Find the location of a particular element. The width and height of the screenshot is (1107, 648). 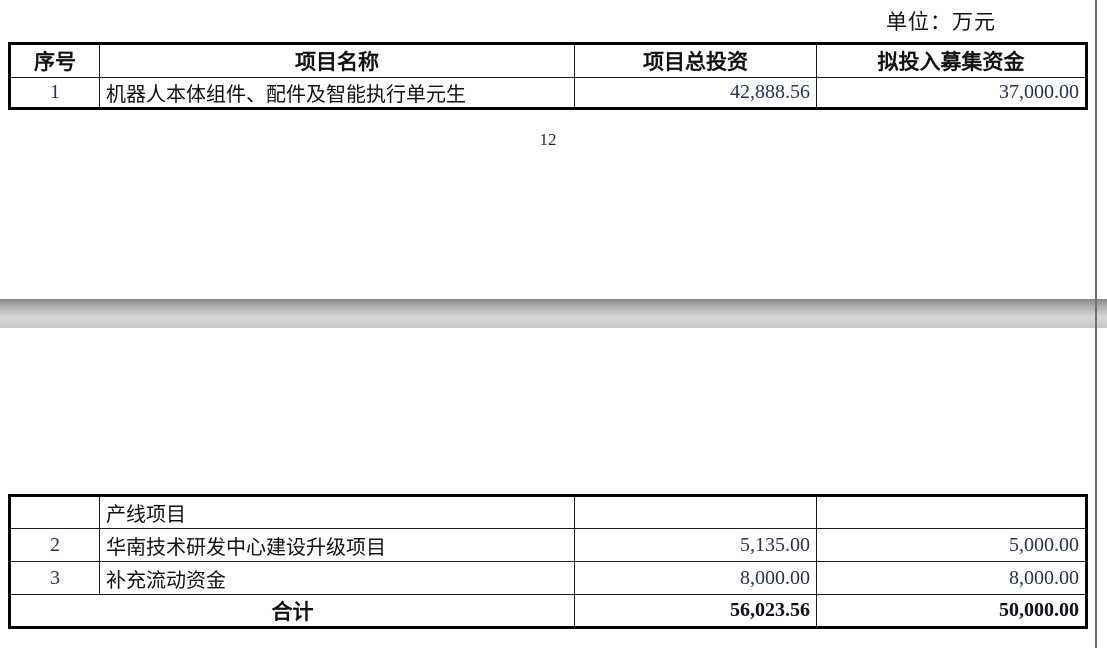

page-number: 12 is located at coordinates (548, 139).